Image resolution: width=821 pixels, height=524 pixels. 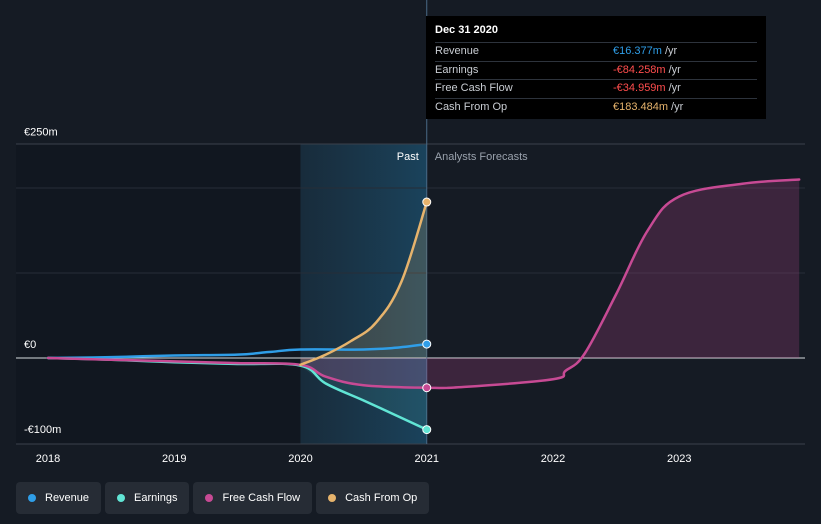 What do you see at coordinates (156, 498) in the screenshot?
I see `legend-label: Earnings` at bounding box center [156, 498].